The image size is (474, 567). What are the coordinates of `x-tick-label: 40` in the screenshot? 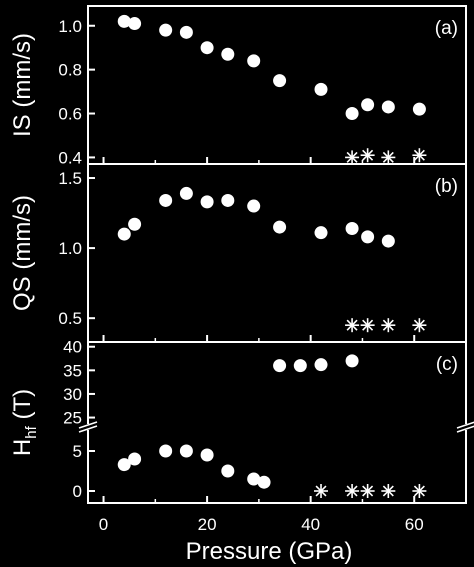 It's located at (310, 524).